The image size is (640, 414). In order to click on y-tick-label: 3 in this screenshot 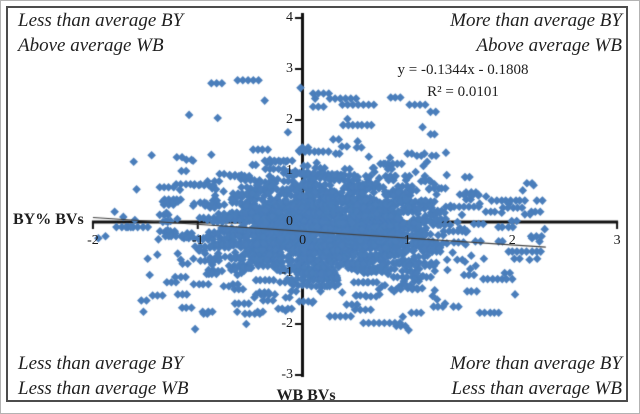, I will do `click(289, 68)`.